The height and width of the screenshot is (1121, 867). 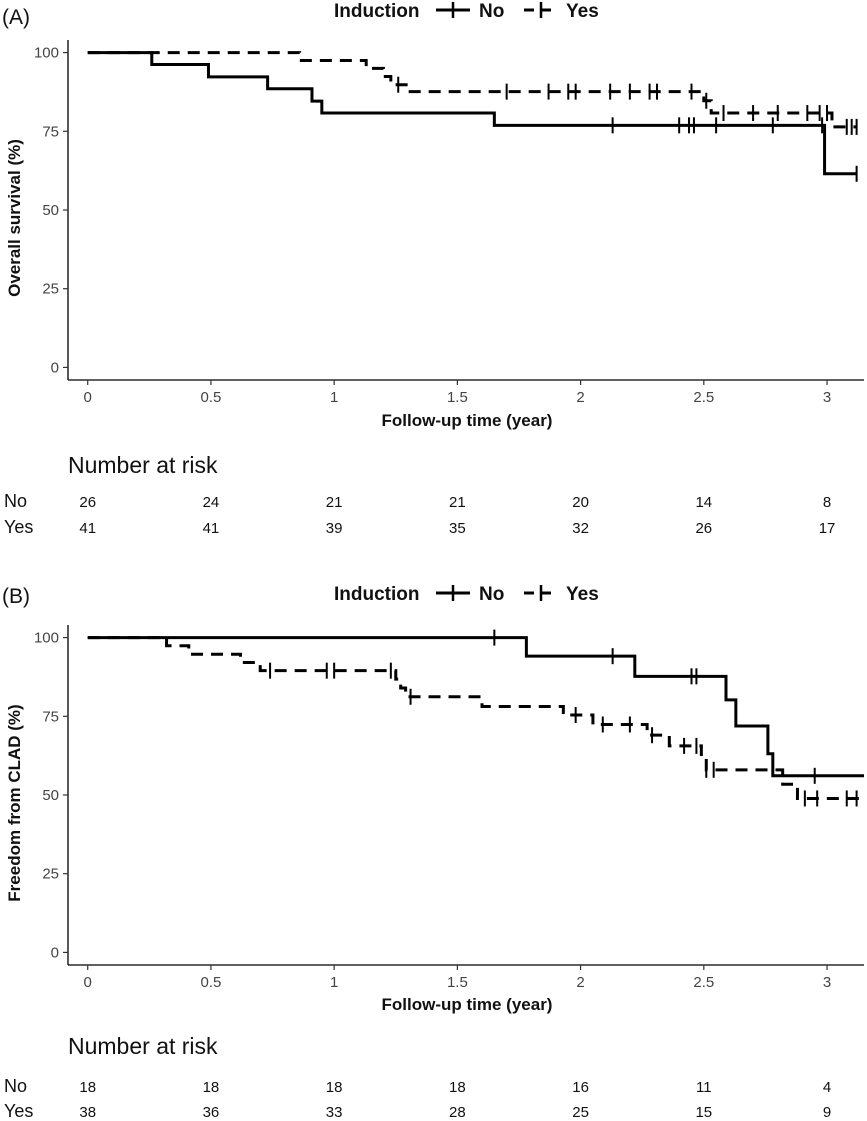 I want to click on risk-cell-no: 11, so click(x=704, y=1087).